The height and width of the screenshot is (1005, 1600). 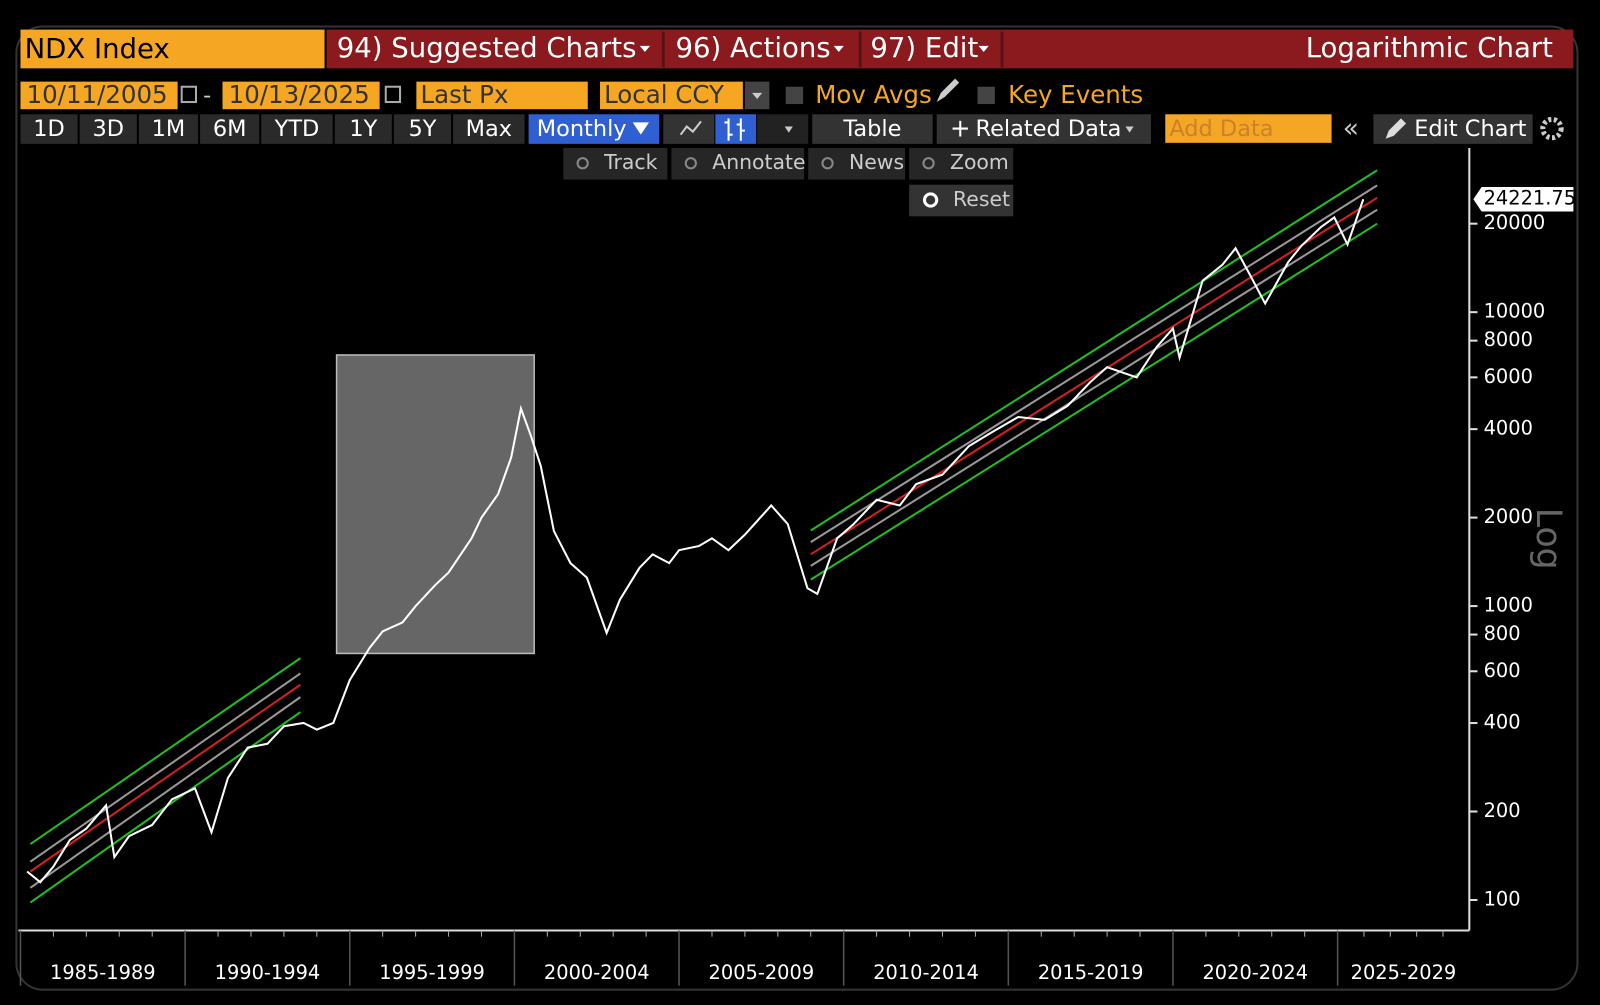 I want to click on range-label: 3D, so click(x=108, y=129).